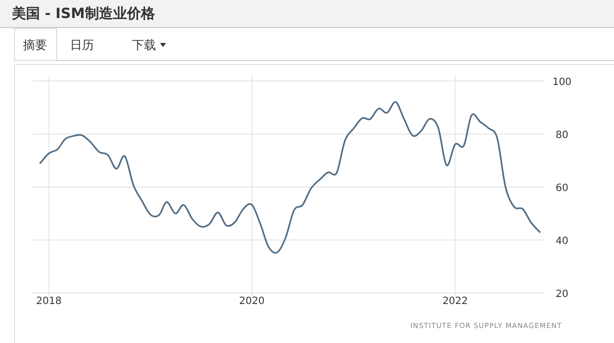 The image size is (614, 343). Describe the element at coordinates (562, 82) in the screenshot. I see `y-tick-label: 100` at that location.